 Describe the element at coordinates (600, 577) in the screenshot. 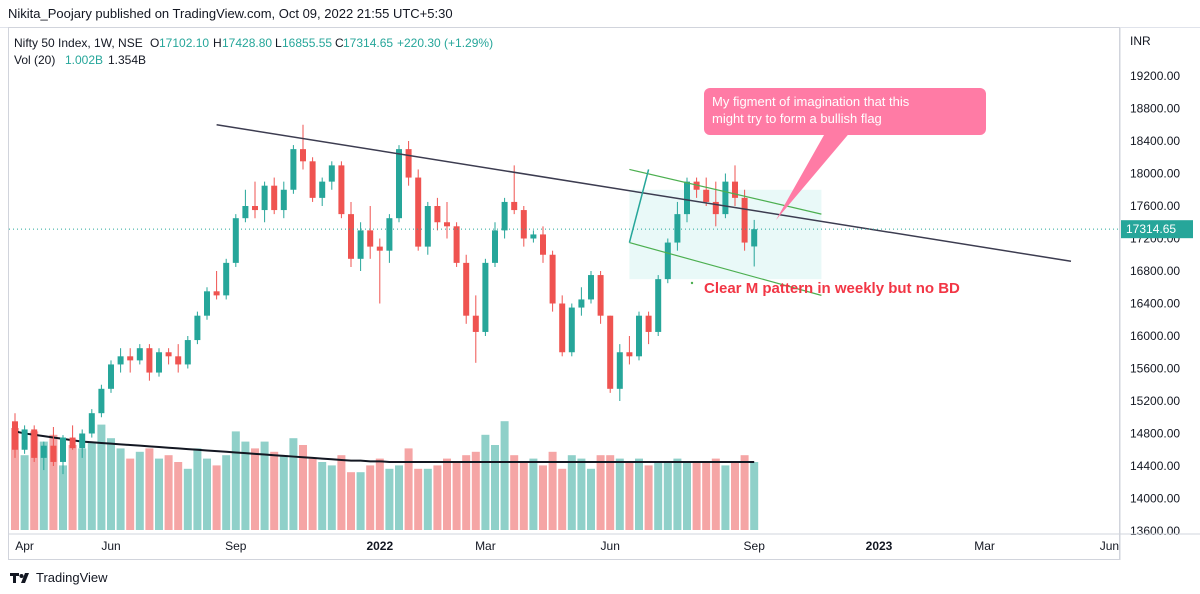

I see `footer: TradingView` at that location.